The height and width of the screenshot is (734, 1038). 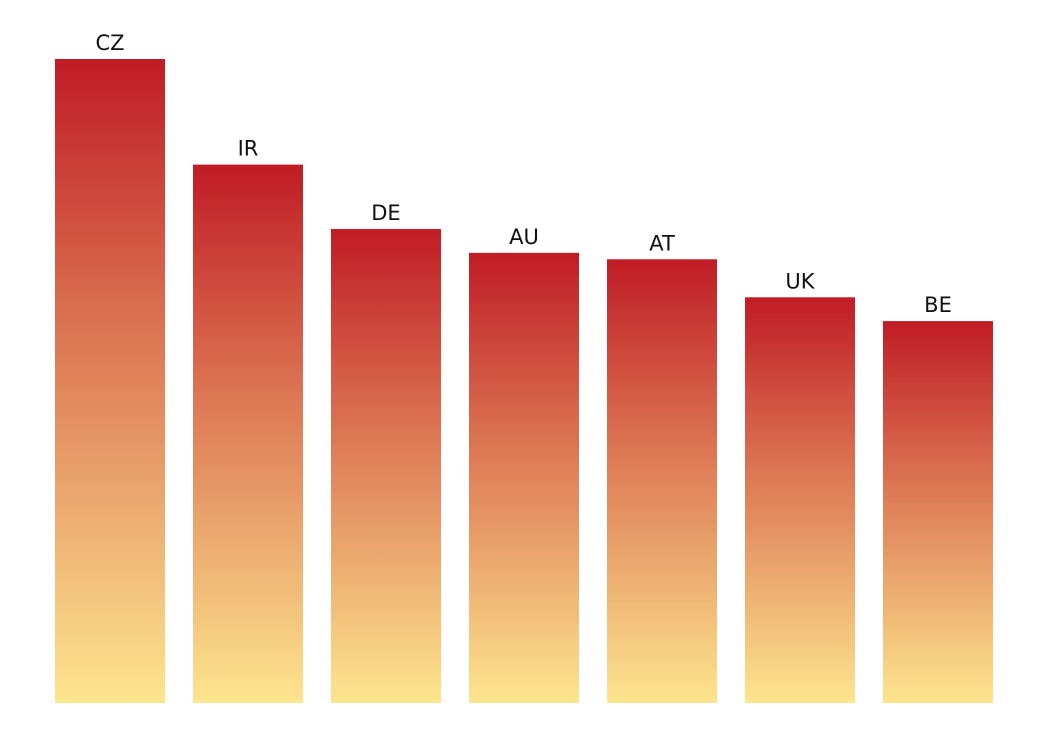 What do you see at coordinates (524, 237) in the screenshot?
I see `bar-label-au: AU` at bounding box center [524, 237].